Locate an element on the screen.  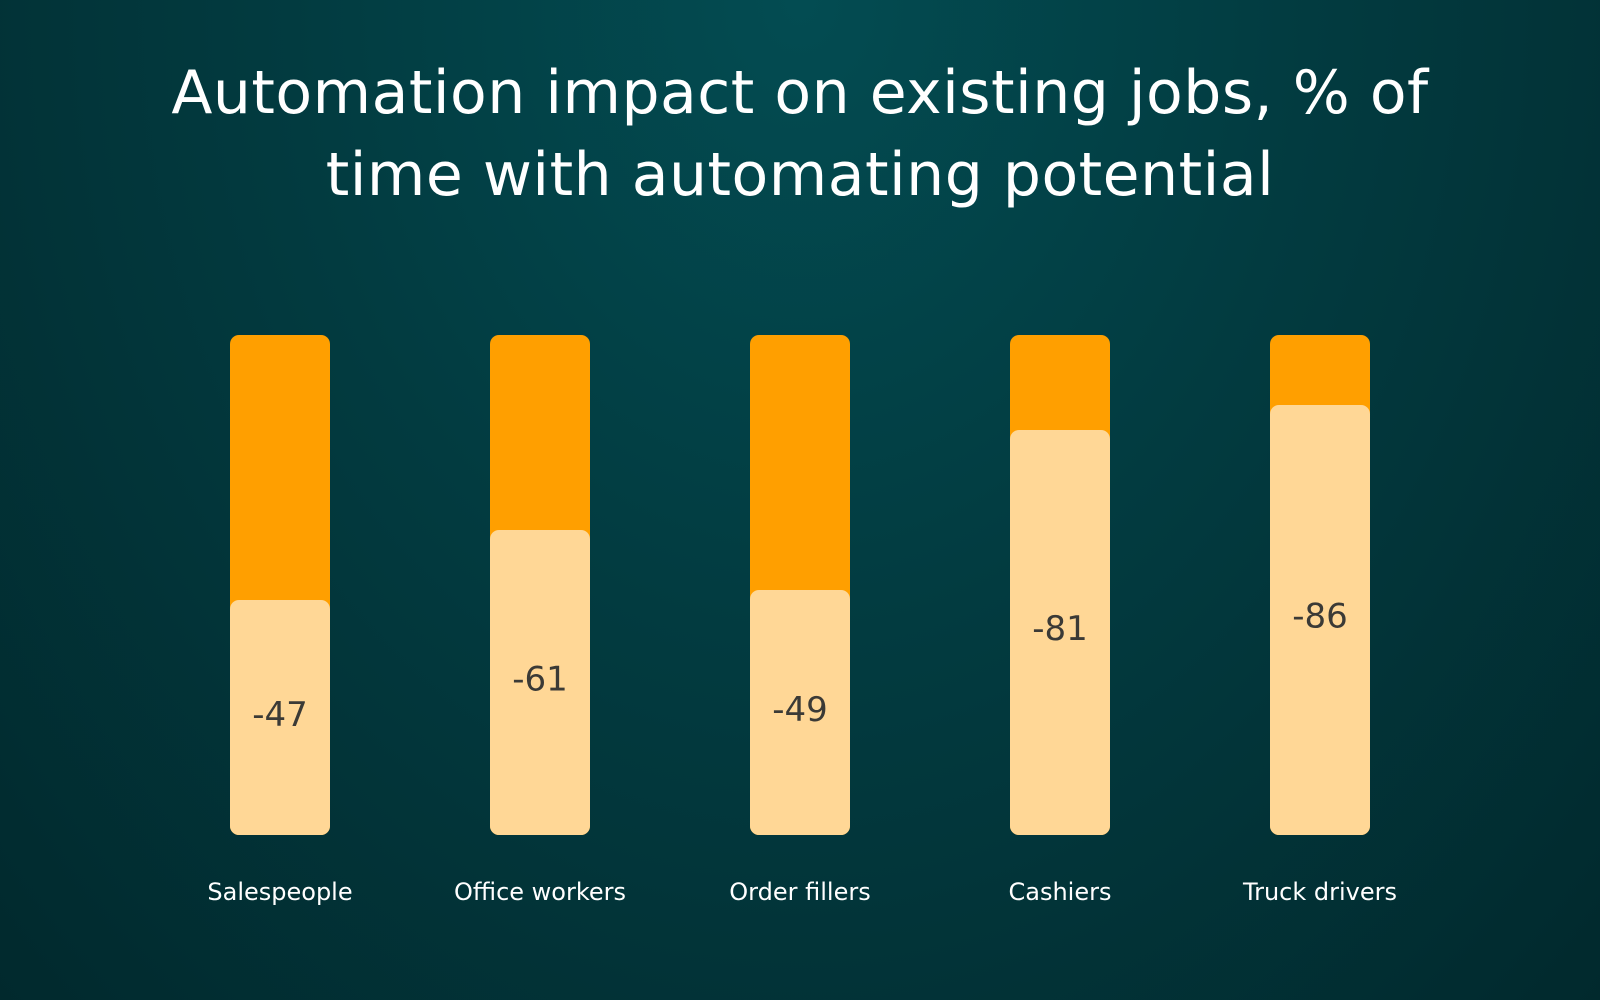
bar-group: -86 Truck drivers is located at coordinates (1319, 620).